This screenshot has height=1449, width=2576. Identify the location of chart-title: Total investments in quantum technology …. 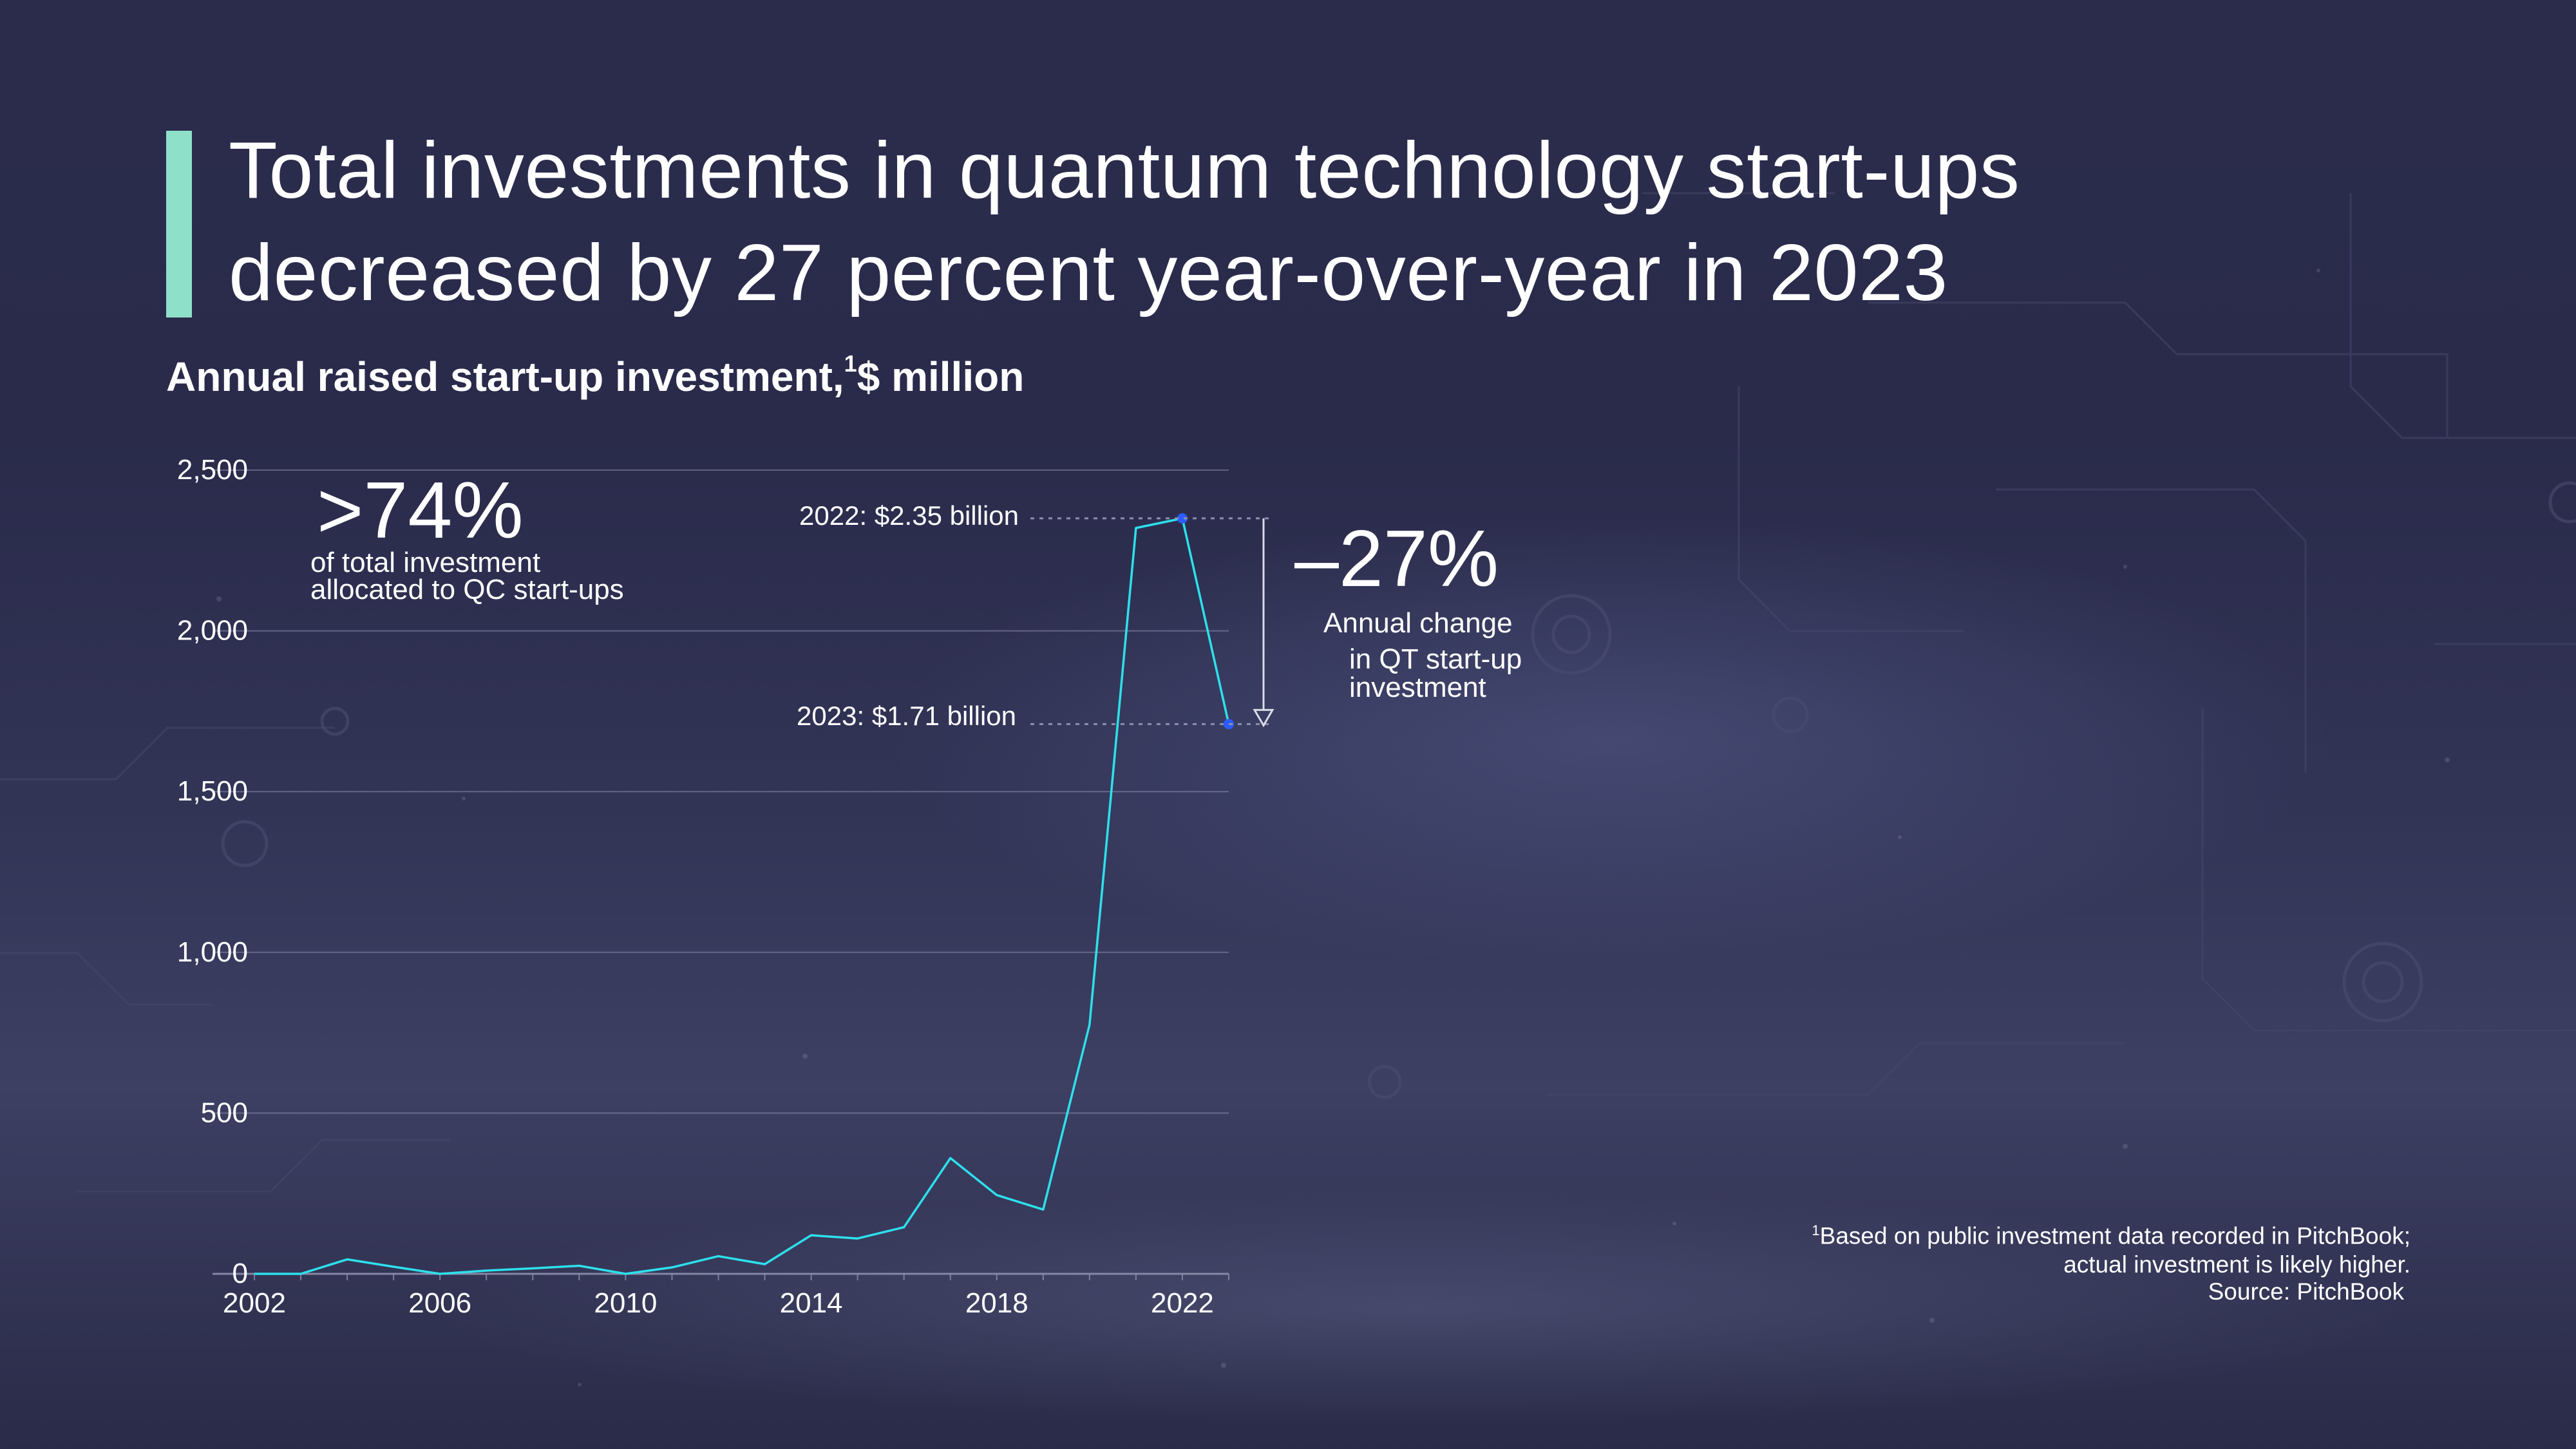
(1291, 223).